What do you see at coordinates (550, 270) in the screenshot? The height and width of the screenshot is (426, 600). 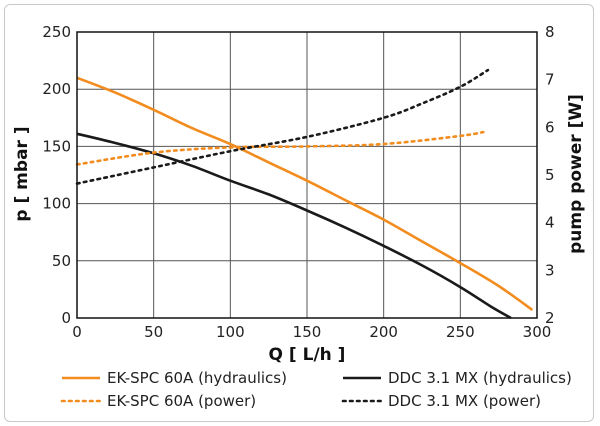 I see `y2-tick-label: 3` at bounding box center [550, 270].